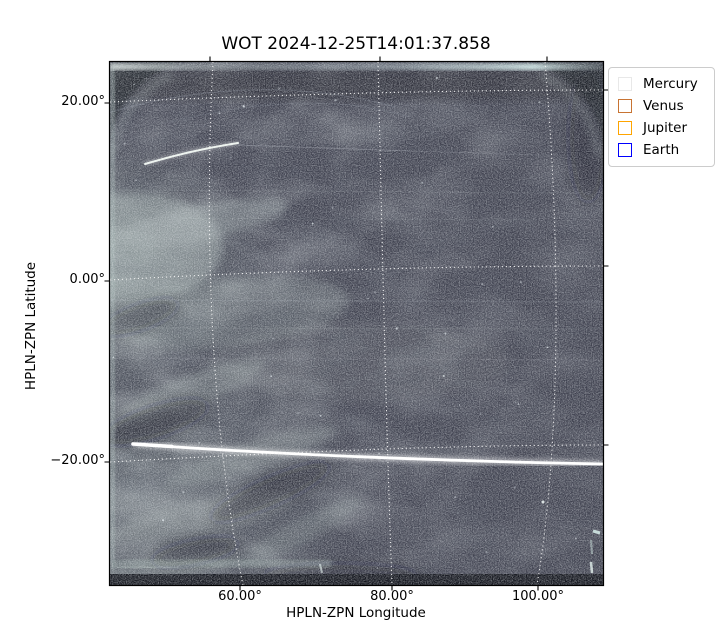 This screenshot has height=640, width=720. What do you see at coordinates (625, 106) in the screenshot?
I see `legend-swatch-venus` at bounding box center [625, 106].